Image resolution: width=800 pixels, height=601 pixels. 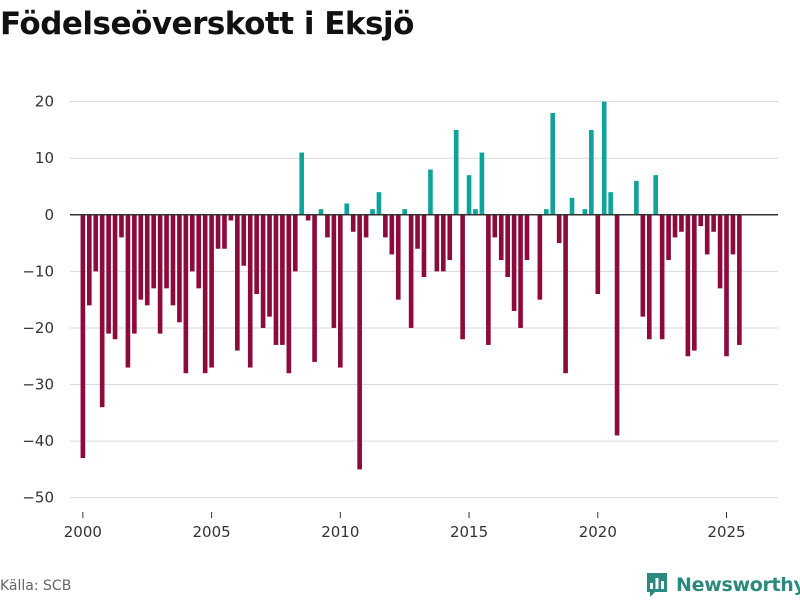 What do you see at coordinates (738, 585) in the screenshot?
I see `newsworthy-brand-name: Newsworthy` at bounding box center [738, 585].